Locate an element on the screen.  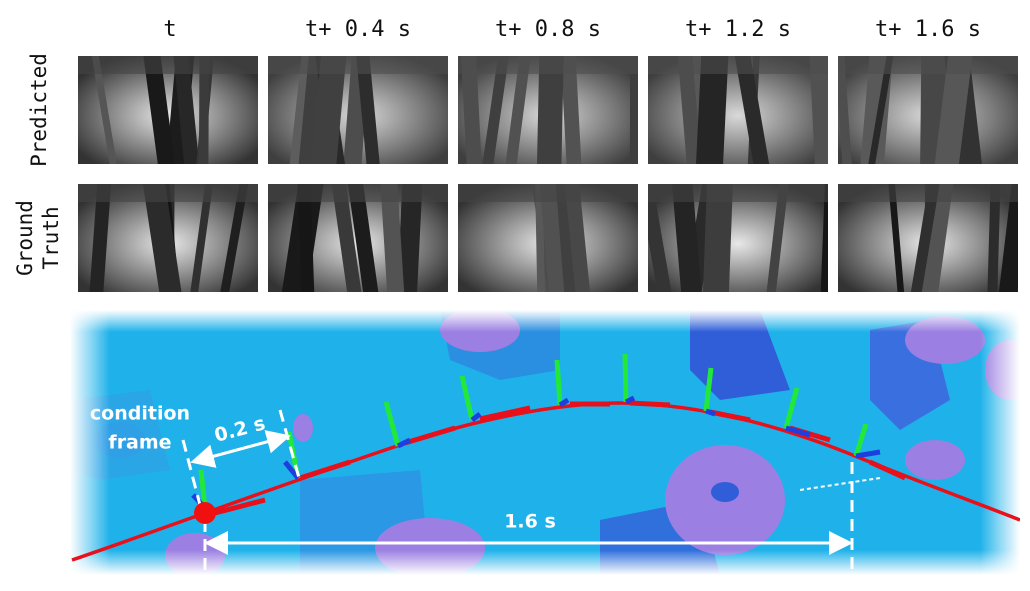
column-headers: t t+ 0.4 s t+ 0.8 s t+ 1.2 s t+ 1.6 s is located at coordinates (572, 29).